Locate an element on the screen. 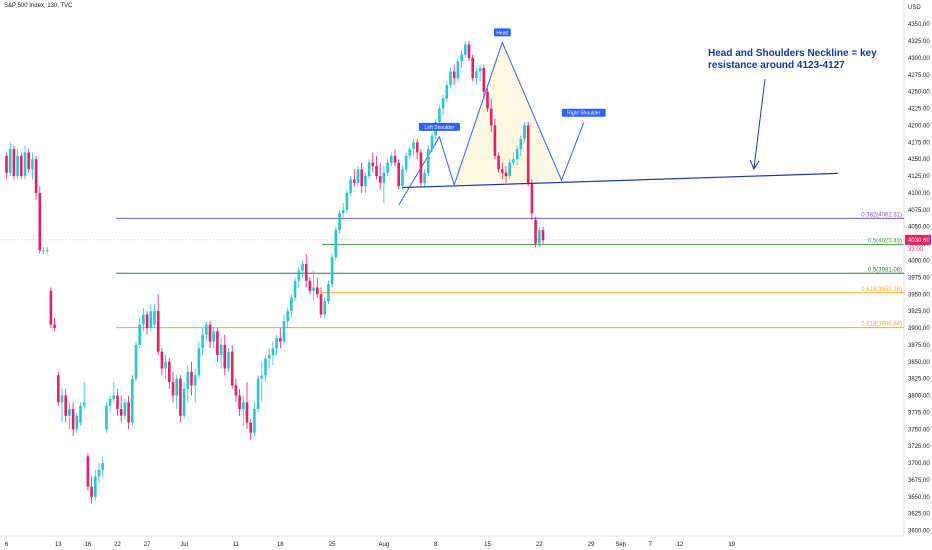  current-price-label: 4030.60 is located at coordinates (919, 241).